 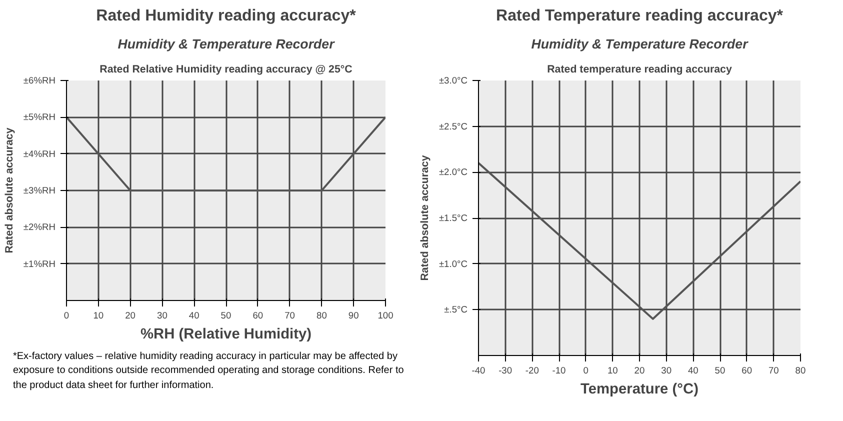 I want to click on x-tick-label: -20, so click(x=532, y=371).